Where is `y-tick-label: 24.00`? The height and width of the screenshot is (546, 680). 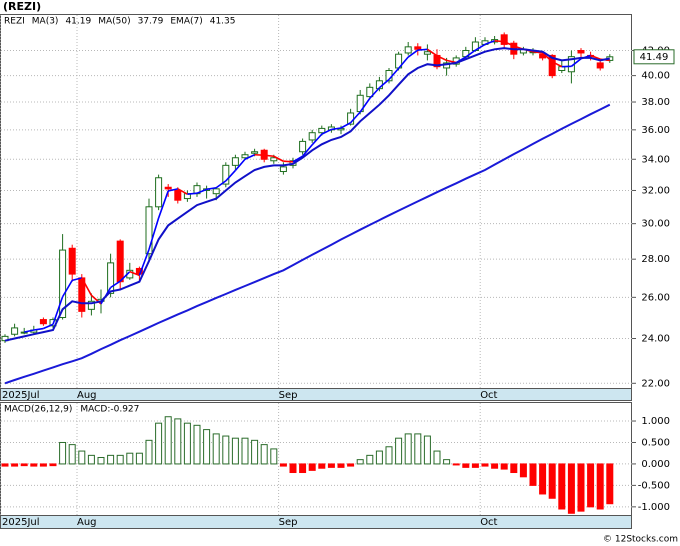 y-tick-label: 24.00 is located at coordinates (655, 339).